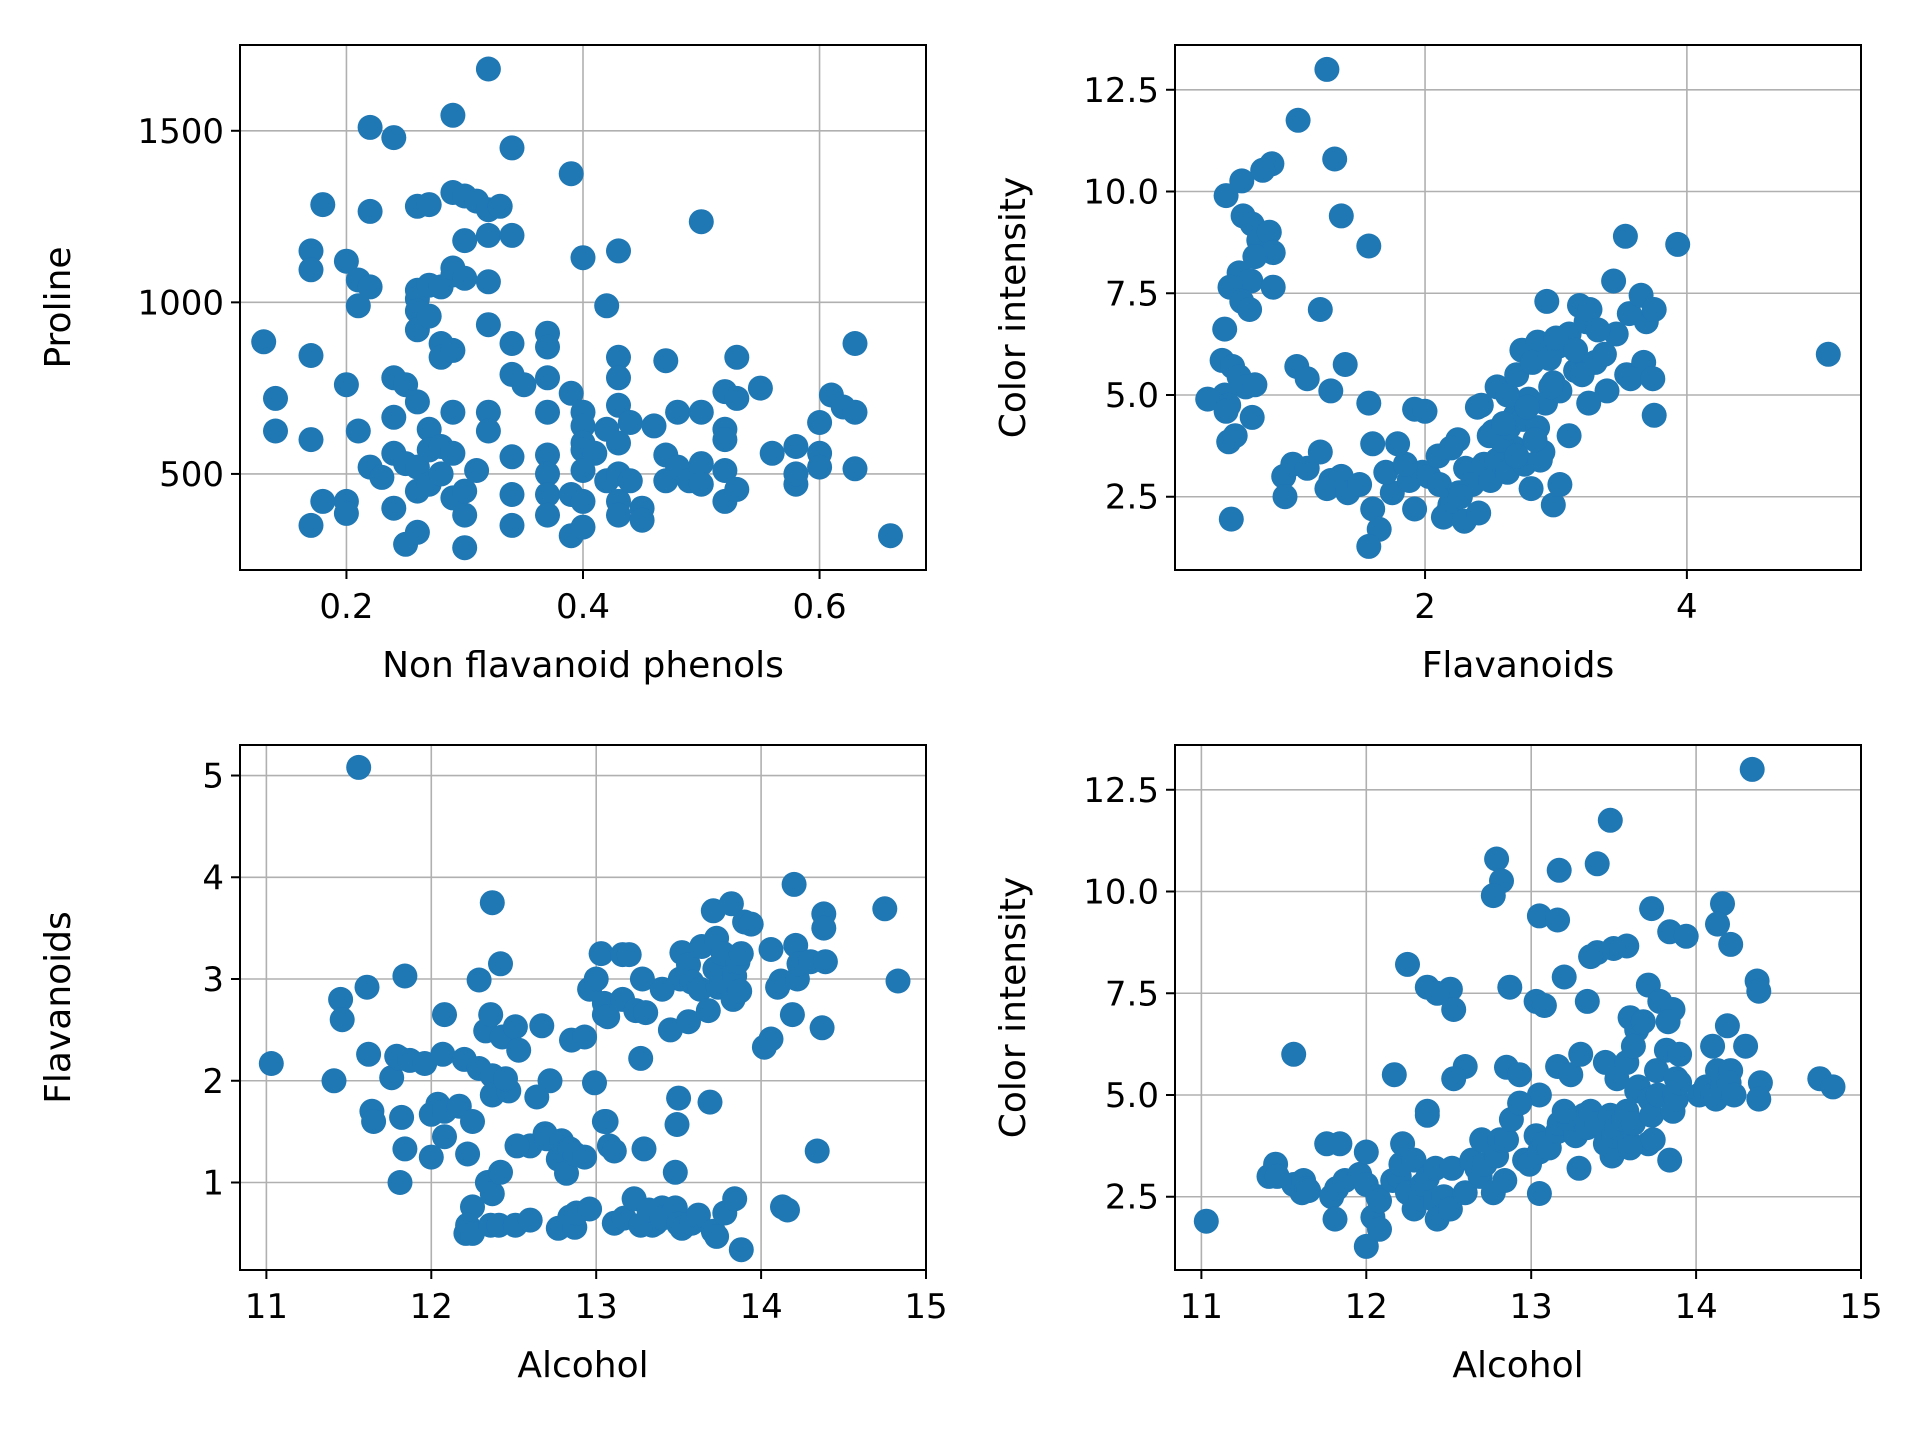 This screenshot has width=1920, height=1440. What do you see at coordinates (213, 1184) in the screenshot?
I see `y-tick-label: 1` at bounding box center [213, 1184].